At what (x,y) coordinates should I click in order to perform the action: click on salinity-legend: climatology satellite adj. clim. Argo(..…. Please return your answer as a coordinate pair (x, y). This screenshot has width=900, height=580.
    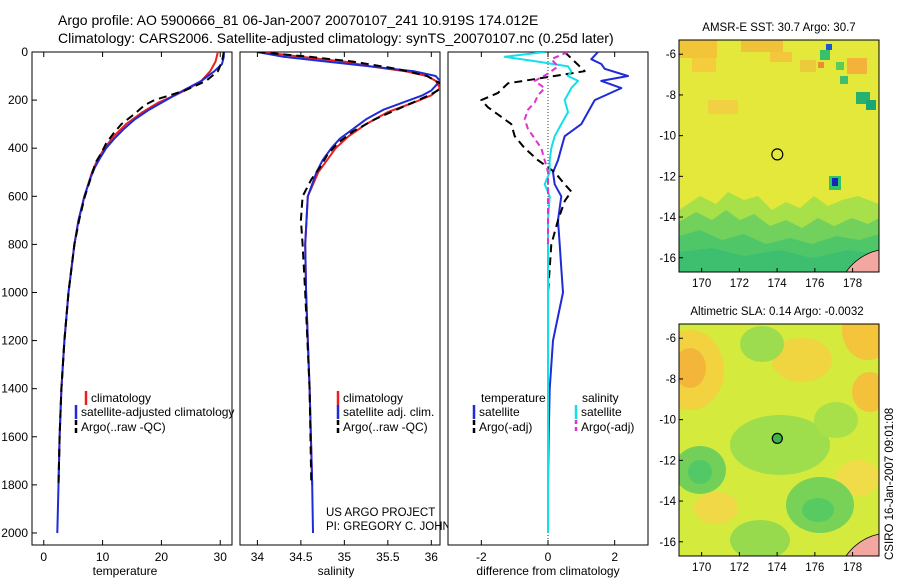
    Looking at the image, I should click on (385, 412).